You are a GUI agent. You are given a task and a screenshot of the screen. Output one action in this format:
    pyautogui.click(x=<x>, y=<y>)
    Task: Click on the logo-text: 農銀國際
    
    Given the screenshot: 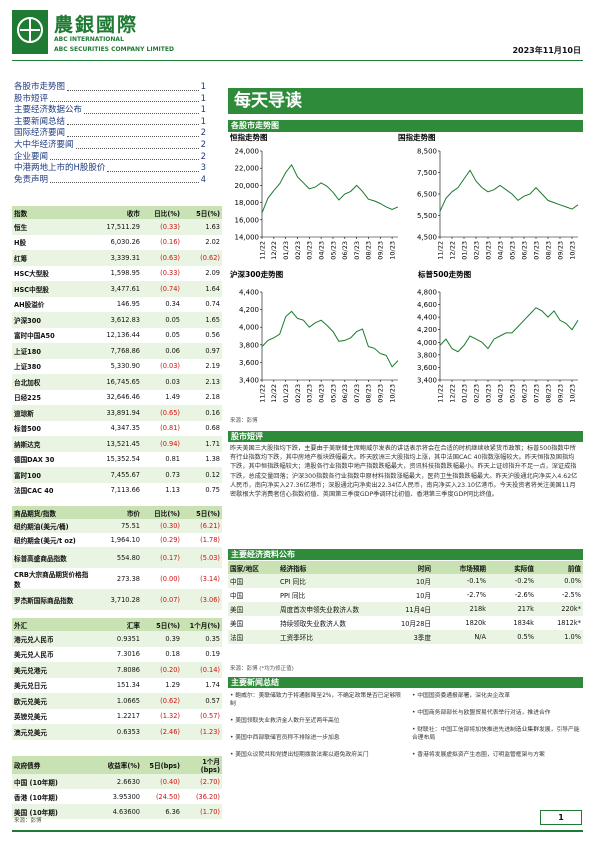 What is the action you would take?
    pyautogui.click(x=96, y=25)
    